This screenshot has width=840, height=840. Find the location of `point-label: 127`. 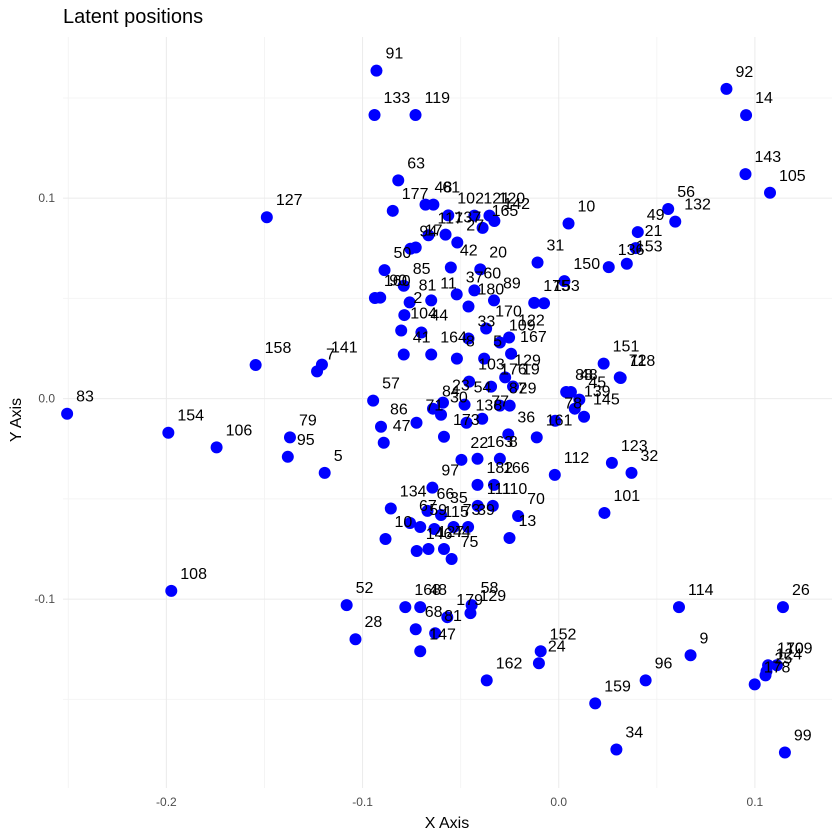

point-label: 127 is located at coordinates (289, 200).